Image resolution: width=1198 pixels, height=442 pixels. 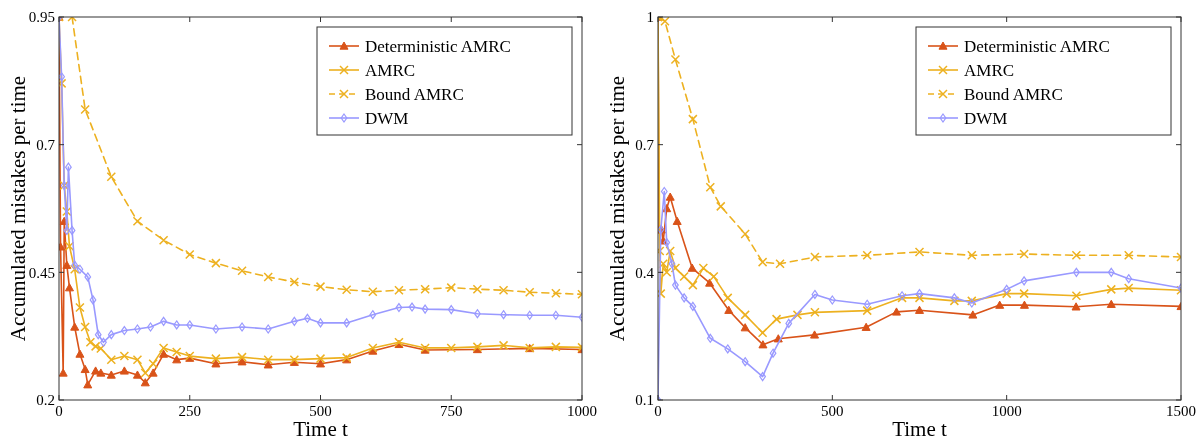 What do you see at coordinates (650, 17) in the screenshot?
I see `y-tick-label: 1` at bounding box center [650, 17].